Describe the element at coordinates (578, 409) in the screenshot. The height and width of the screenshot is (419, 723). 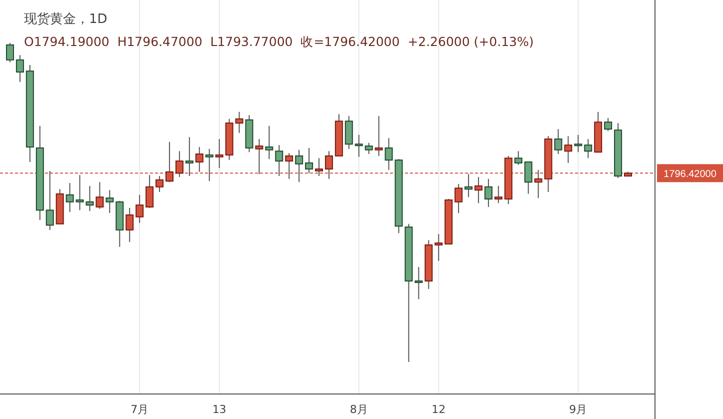
I see `x-tick-label: 9月` at that location.